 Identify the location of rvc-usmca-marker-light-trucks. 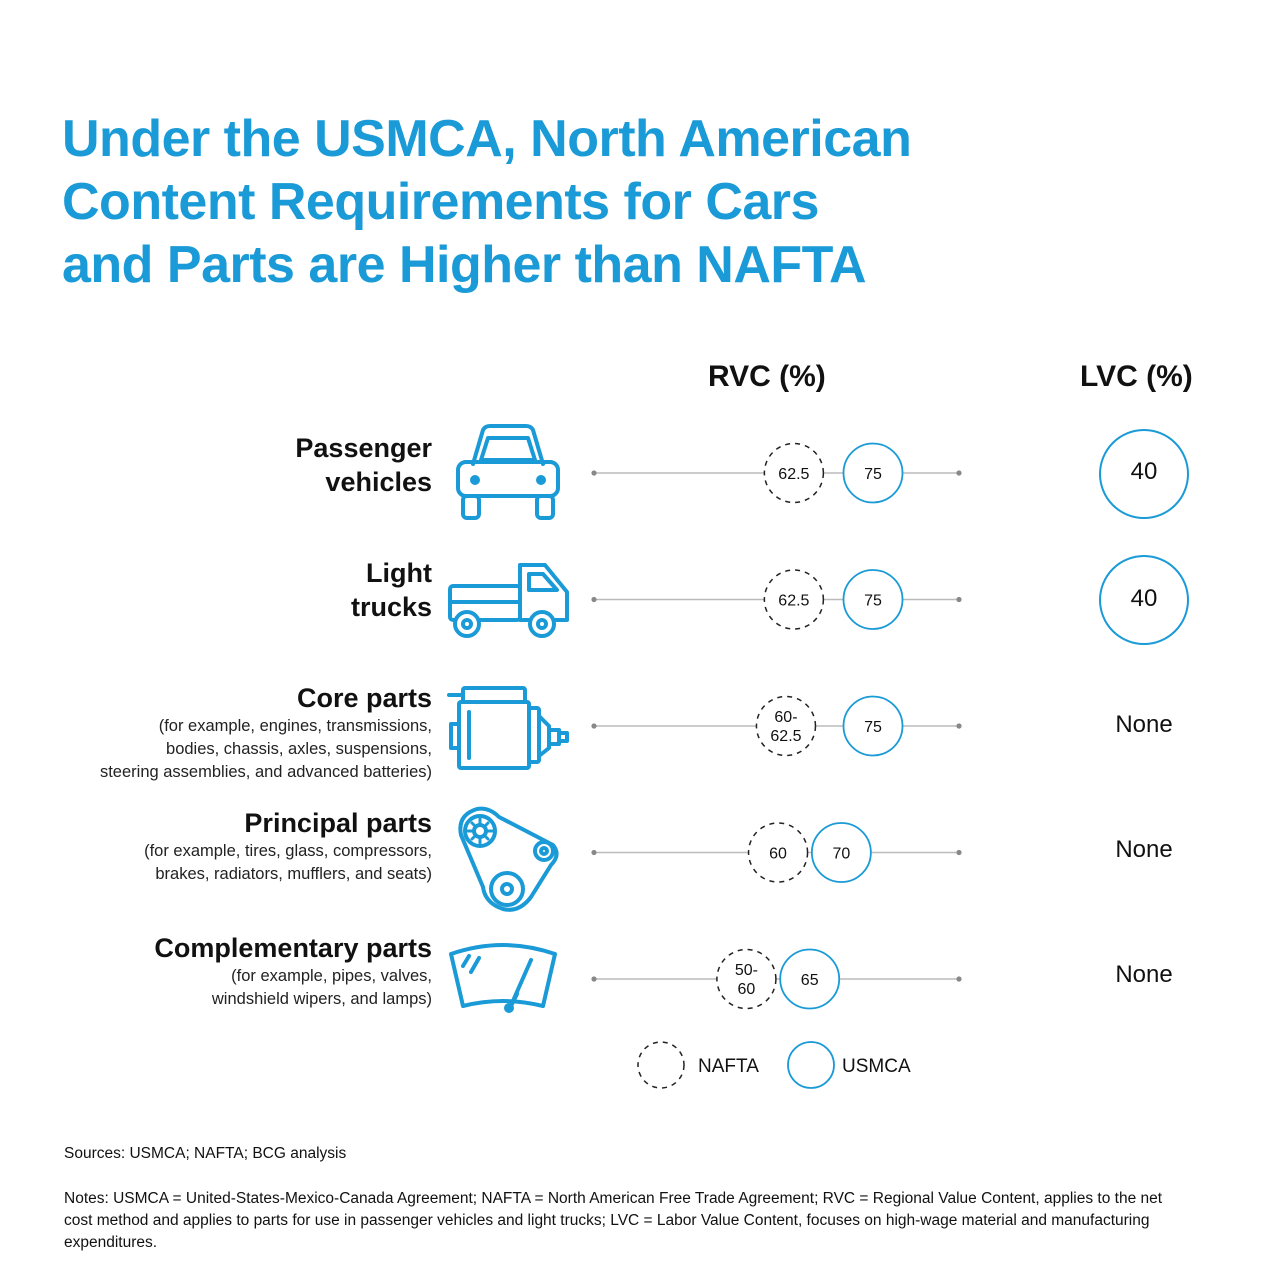
(873, 599).